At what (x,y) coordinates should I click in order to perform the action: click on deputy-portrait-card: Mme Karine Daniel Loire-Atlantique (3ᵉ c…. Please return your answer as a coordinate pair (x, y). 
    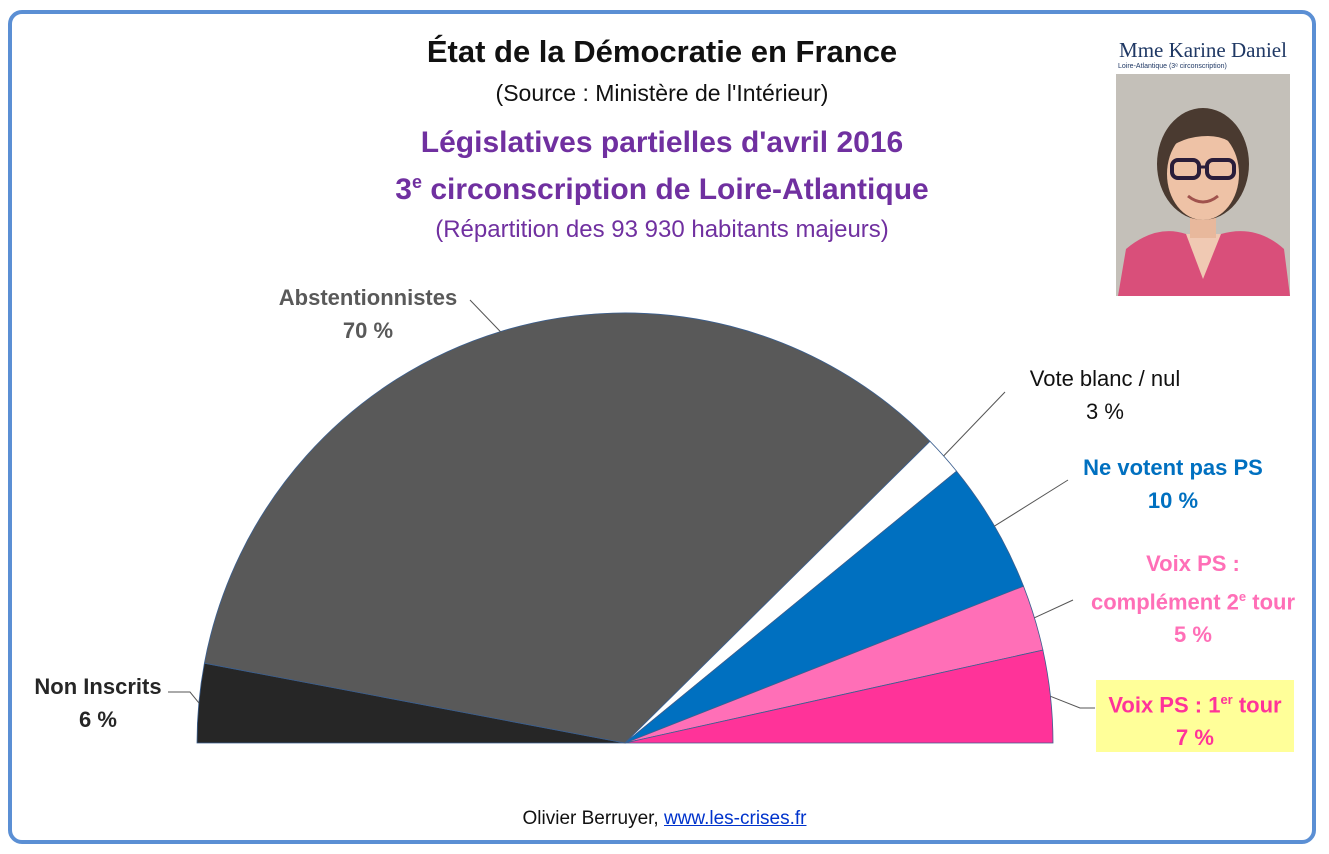
    Looking at the image, I should click on (1203, 166).